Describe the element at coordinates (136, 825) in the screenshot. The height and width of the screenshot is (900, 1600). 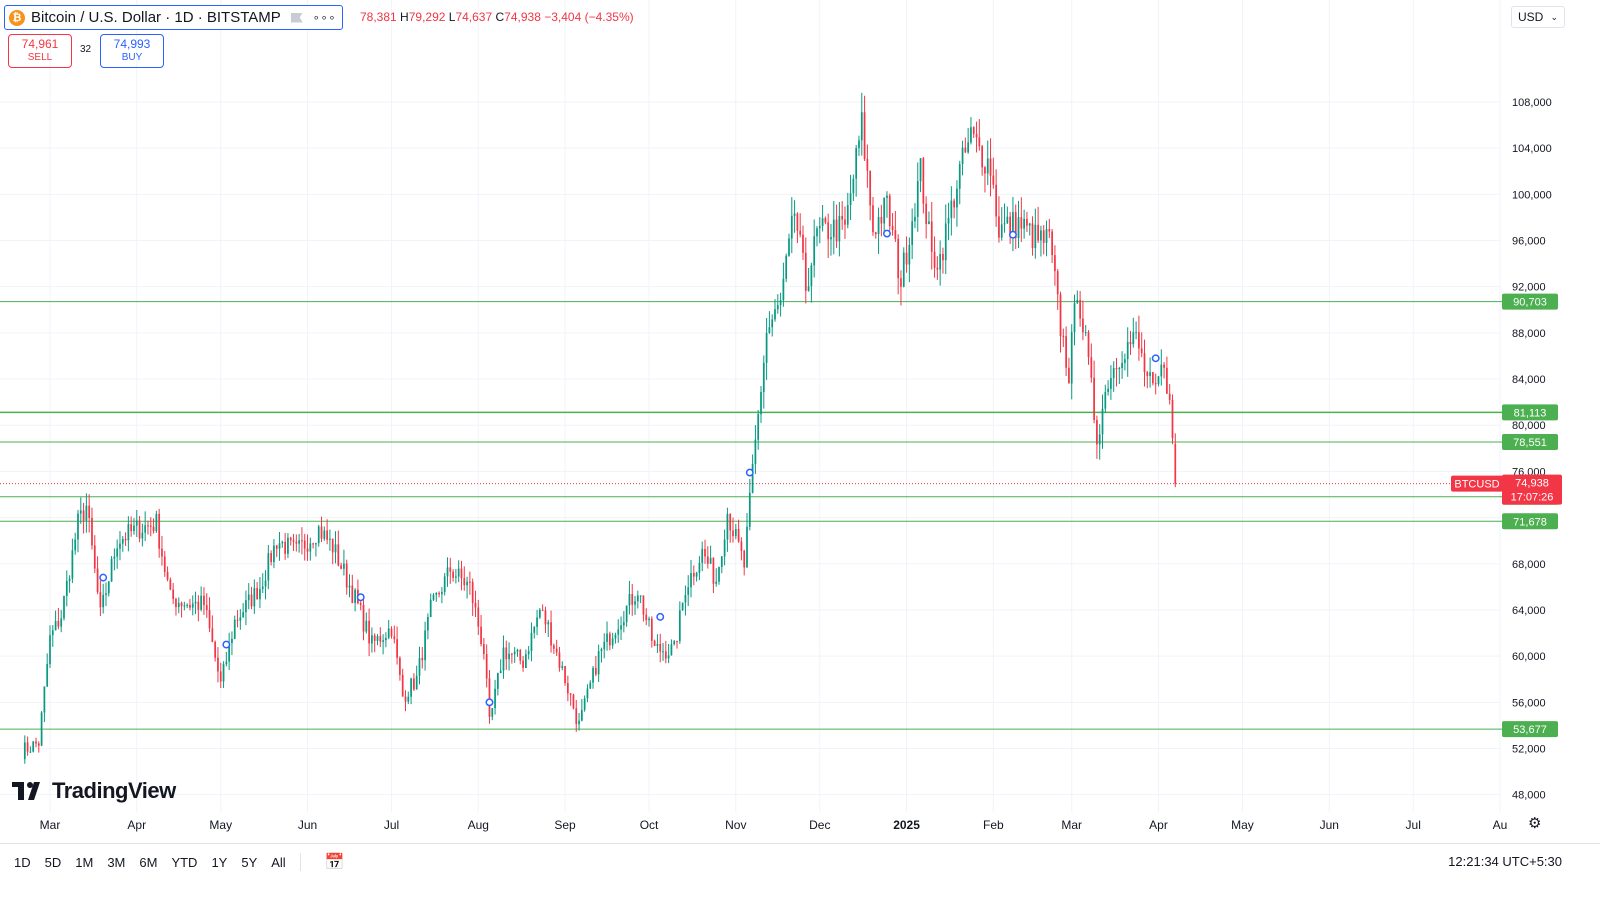
I see `time-tick-label: Apr` at that location.